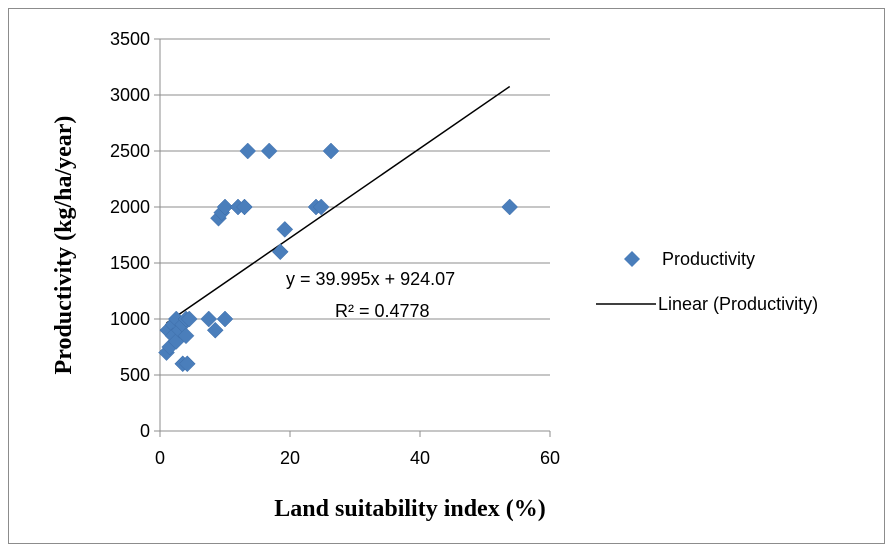 The width and height of the screenshot is (895, 552). What do you see at coordinates (135, 375) in the screenshot?
I see `y-tick-label: 500` at bounding box center [135, 375].